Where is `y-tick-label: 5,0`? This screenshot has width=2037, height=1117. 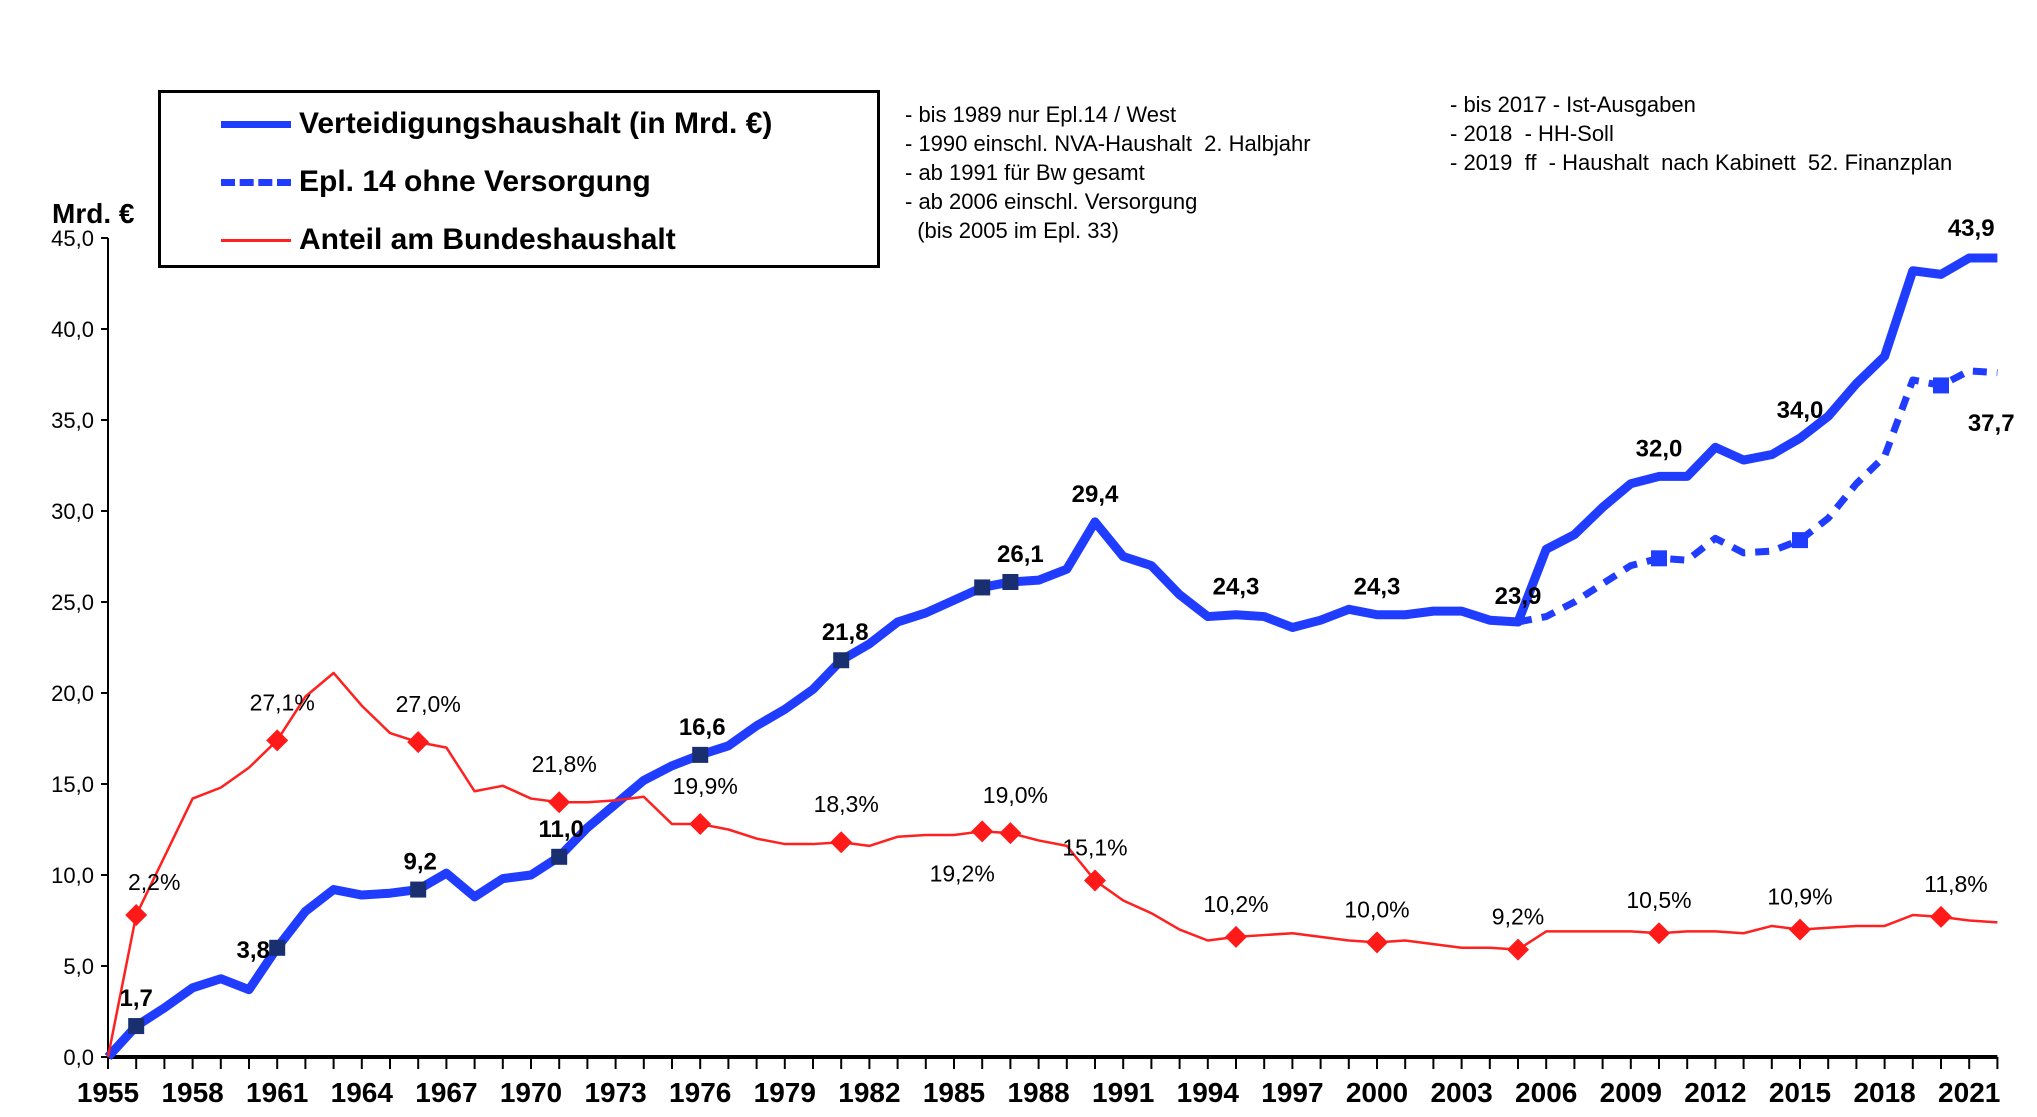 y-tick-label: 5,0 is located at coordinates (78, 966).